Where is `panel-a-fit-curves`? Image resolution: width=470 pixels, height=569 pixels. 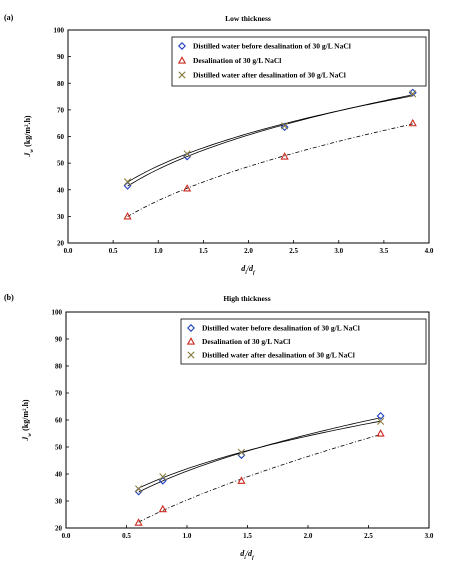
panel-a-fit-curves is located at coordinates (270, 155).